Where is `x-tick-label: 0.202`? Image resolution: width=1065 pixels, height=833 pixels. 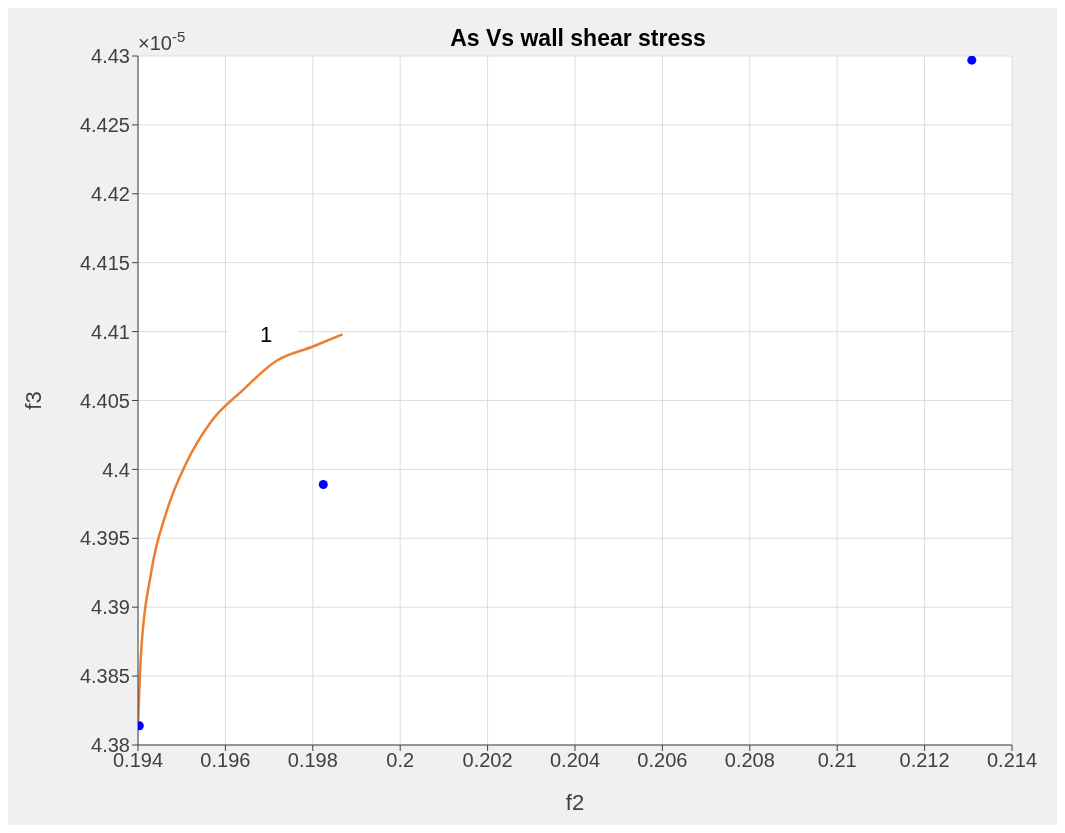
x-tick-label: 0.202 is located at coordinates (487, 760).